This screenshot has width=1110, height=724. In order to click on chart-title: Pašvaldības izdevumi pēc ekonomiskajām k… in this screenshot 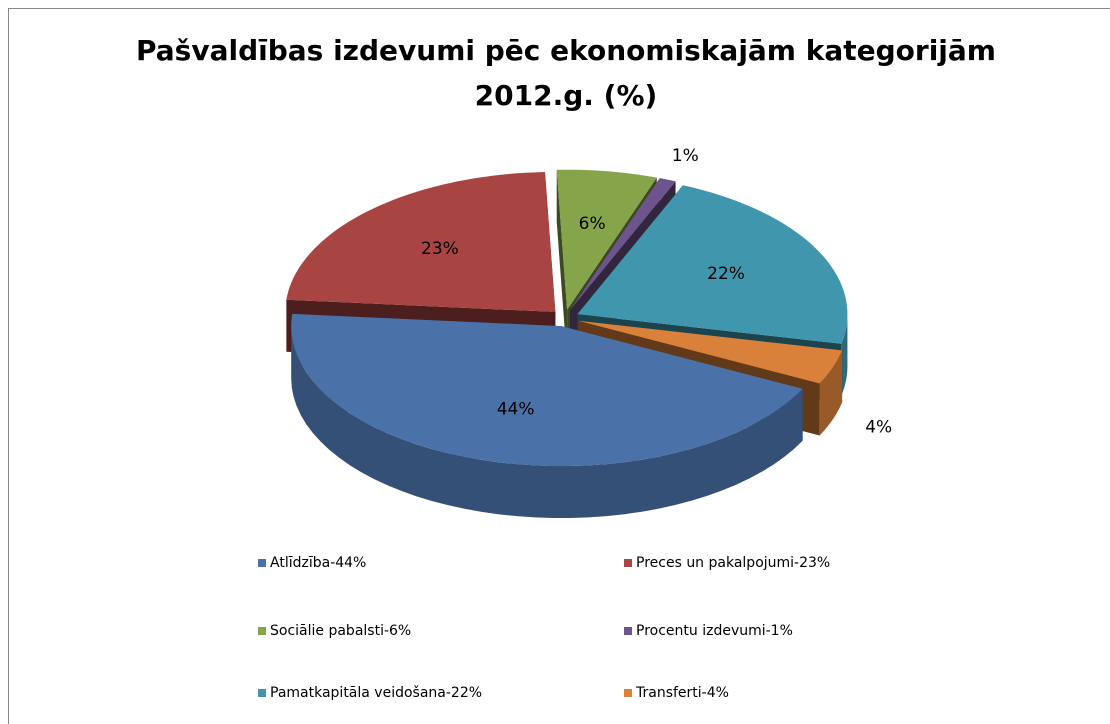, I will do `click(566, 50)`.